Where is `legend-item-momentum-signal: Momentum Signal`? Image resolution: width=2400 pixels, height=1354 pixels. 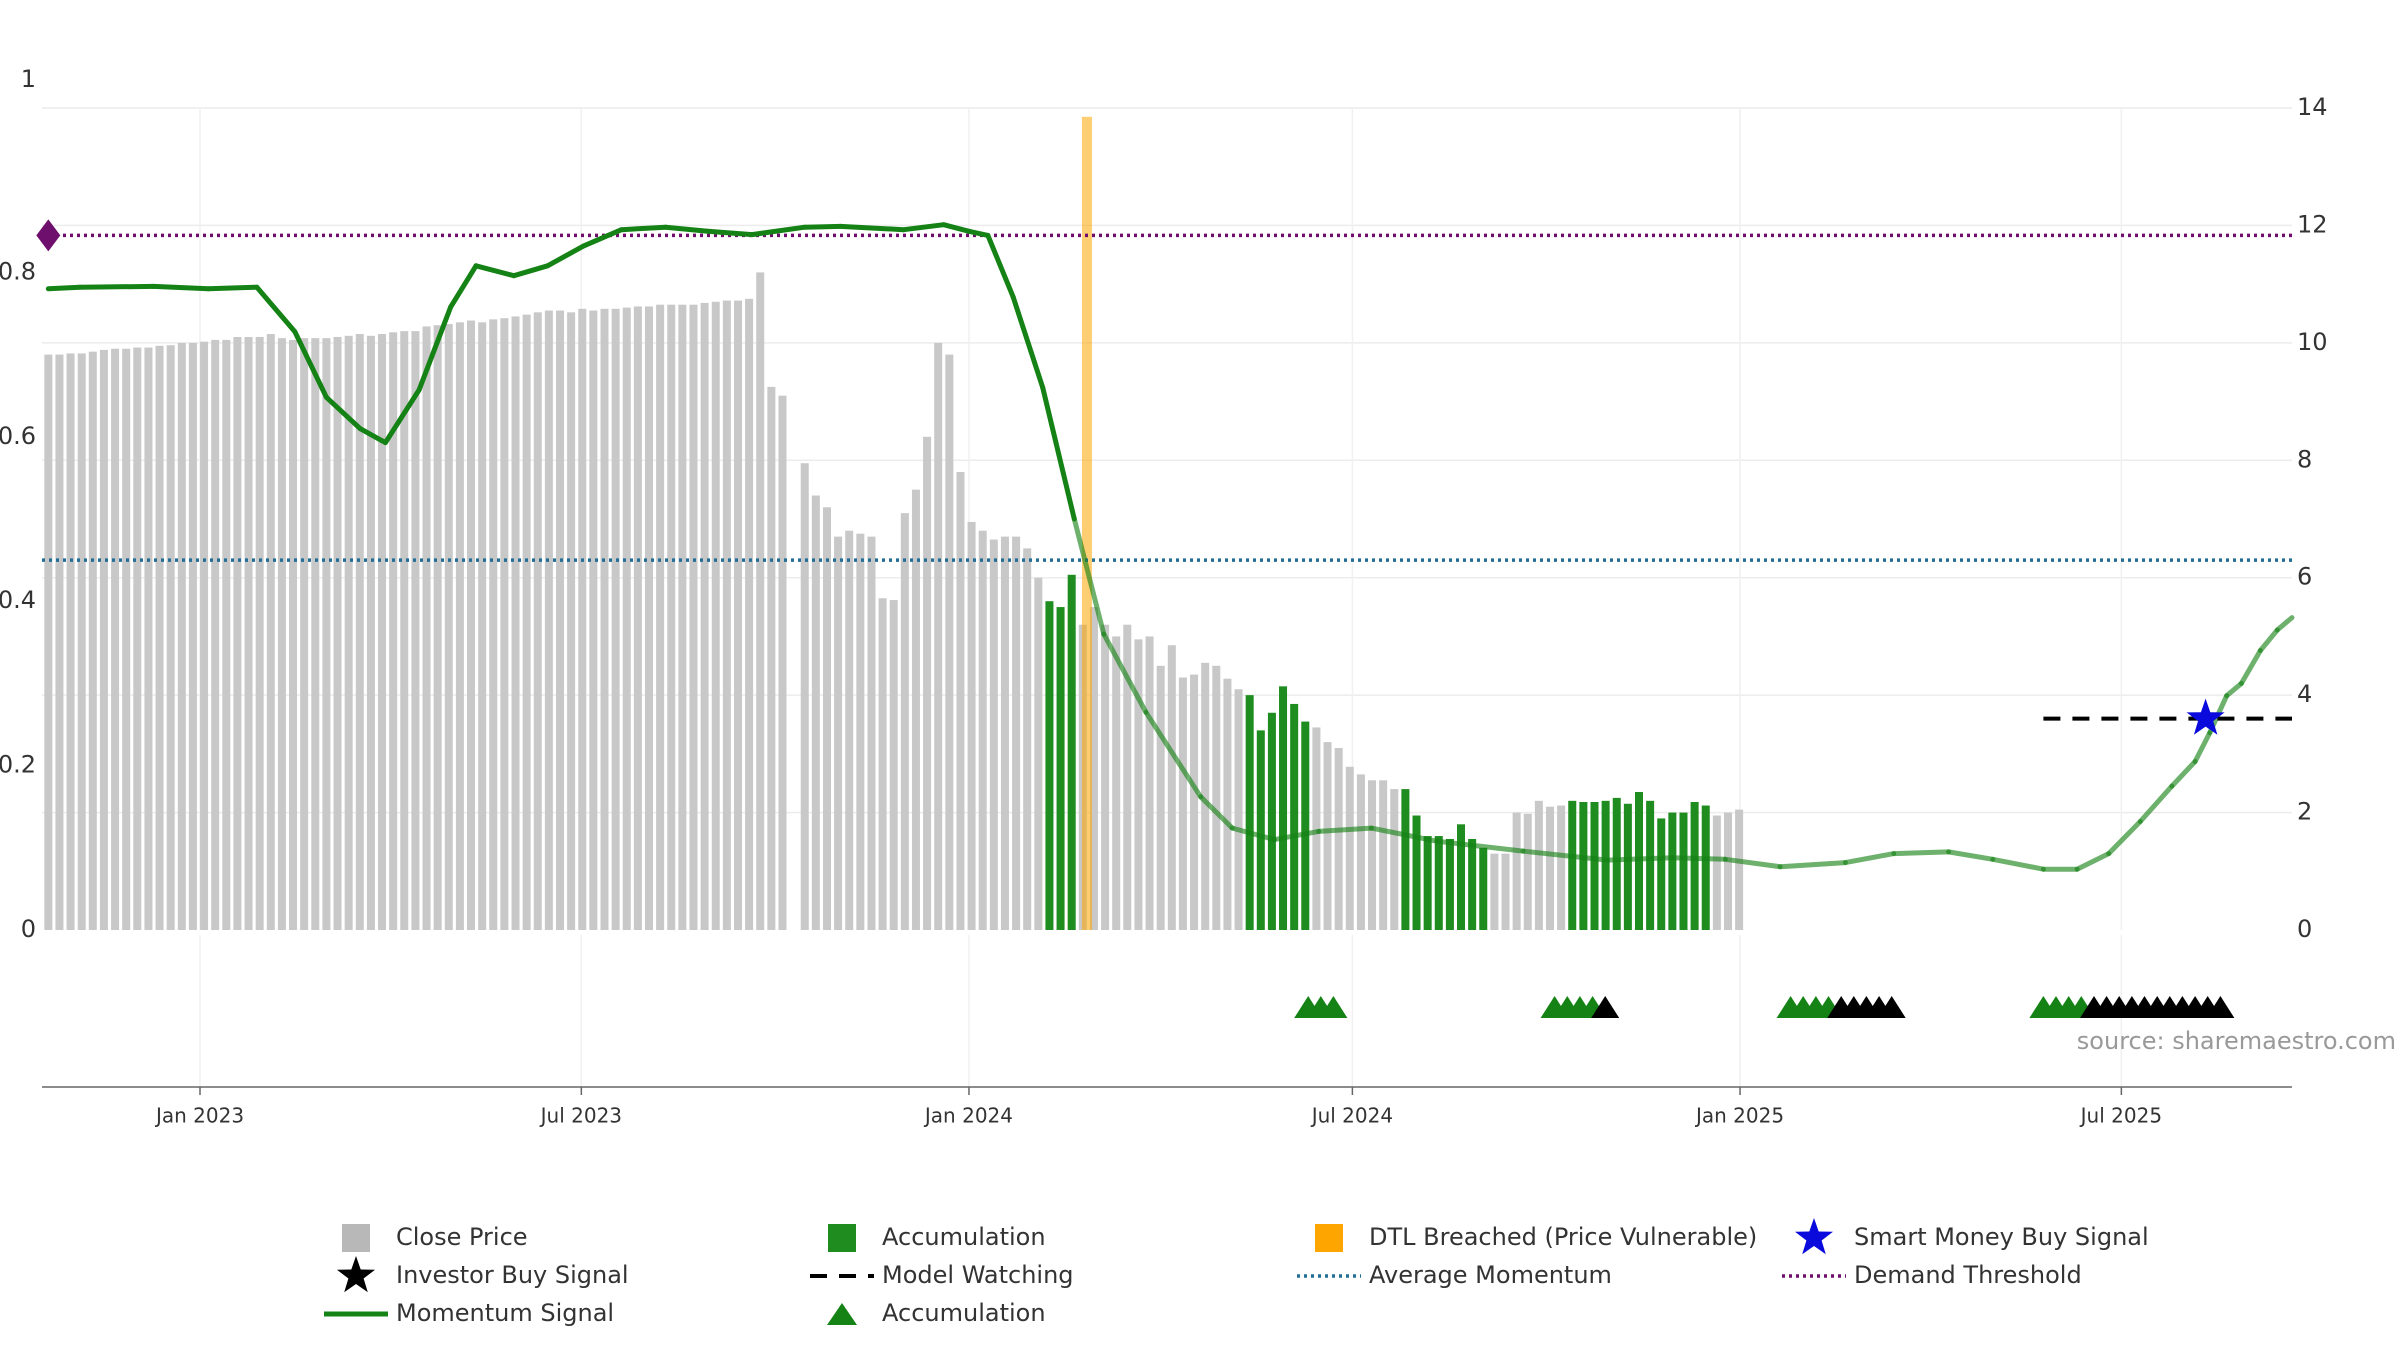 legend-item-momentum-signal: Momentum Signal is located at coordinates (469, 1313).